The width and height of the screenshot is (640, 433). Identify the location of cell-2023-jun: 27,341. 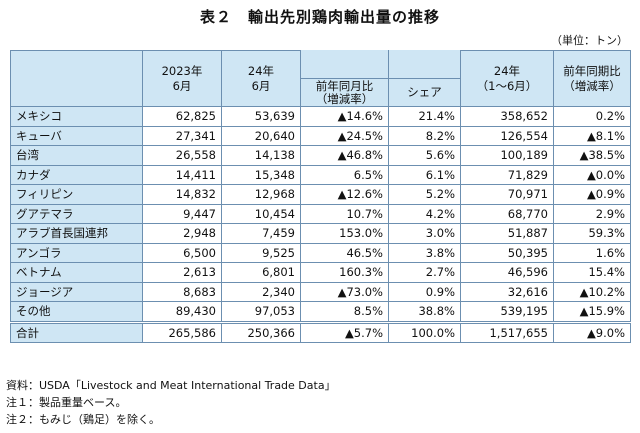
(182, 135).